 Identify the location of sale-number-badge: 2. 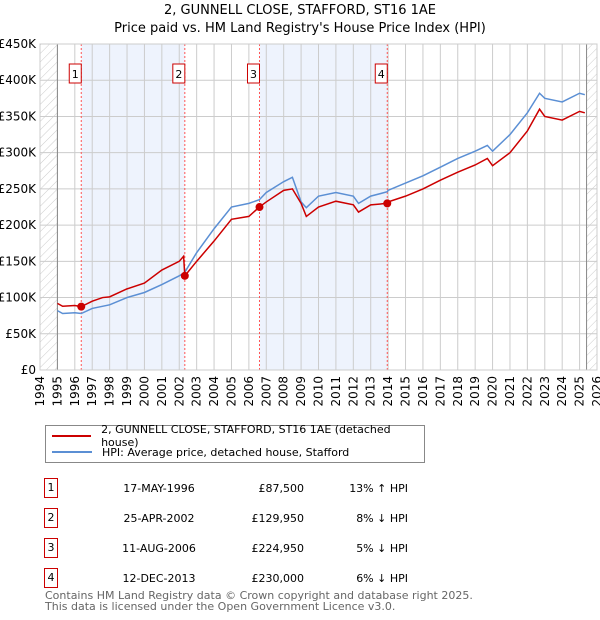
(51, 518).